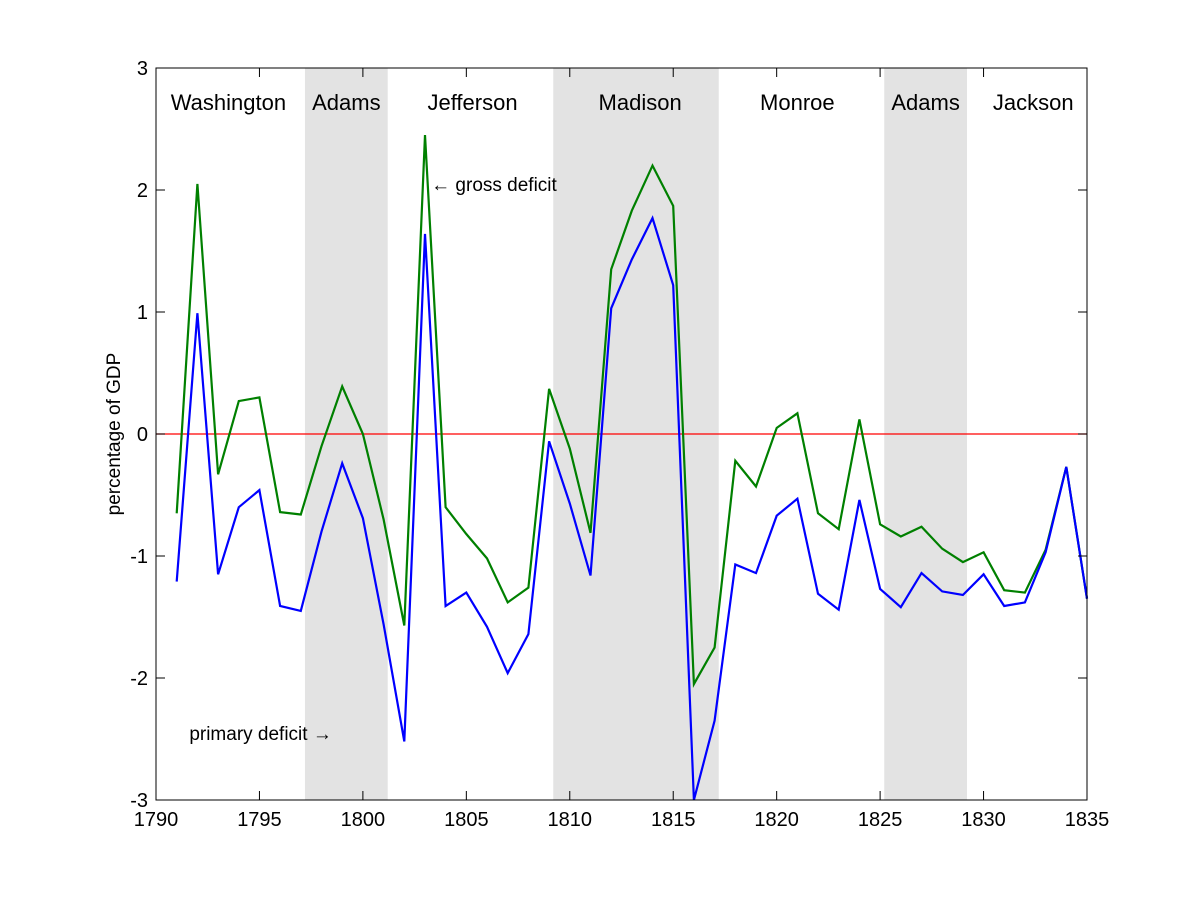 This screenshot has width=1200, height=900. Describe the element at coordinates (1087, 820) in the screenshot. I see `x-tick-label-1835: 1835` at that location.